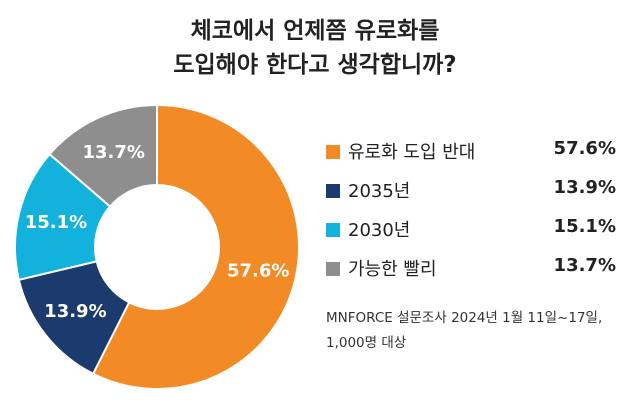 Image resolution: width=630 pixels, height=410 pixels. I want to click on source-line-1: MNFORCE 설문조사 2024년 1월 11일~17일,, so click(464, 318).